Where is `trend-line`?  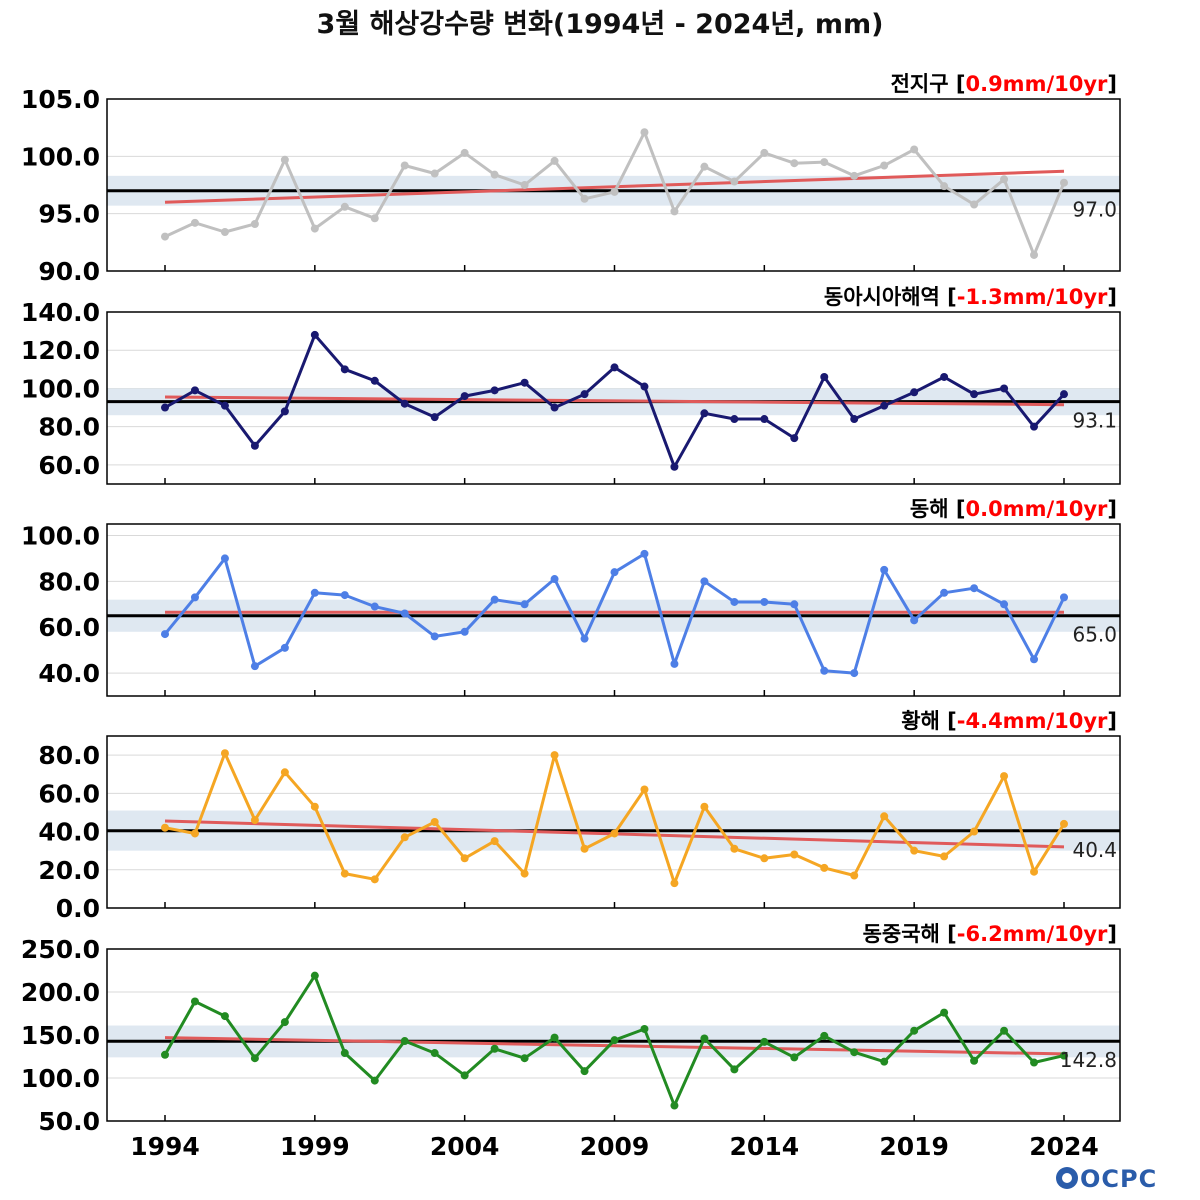
trend-line is located at coordinates (614, 186).